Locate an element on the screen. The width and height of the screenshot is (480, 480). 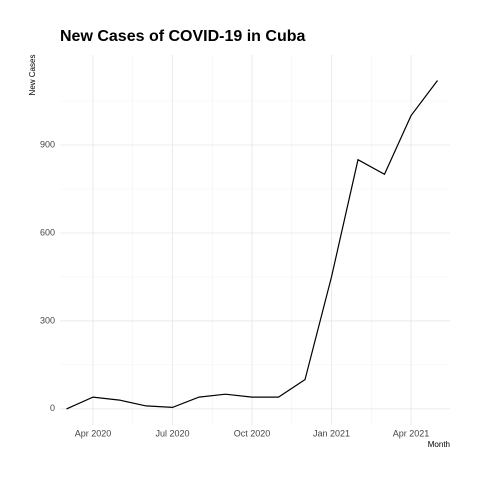
y-axis-label: New Cases is located at coordinates (32, 75).